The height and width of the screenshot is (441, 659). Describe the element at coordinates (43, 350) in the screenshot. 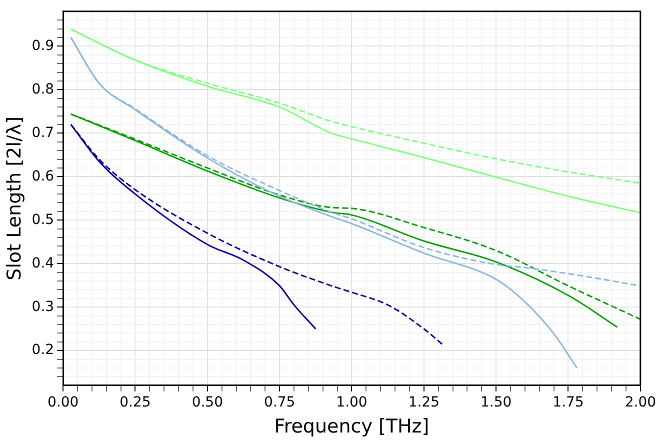

I see `y-tick-label: 0.2` at that location.